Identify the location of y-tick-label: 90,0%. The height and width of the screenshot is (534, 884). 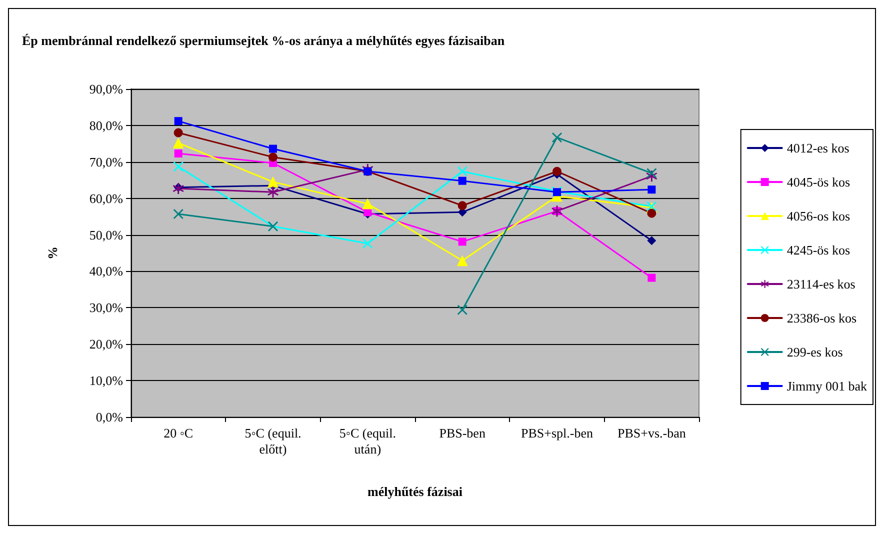
(106, 89).